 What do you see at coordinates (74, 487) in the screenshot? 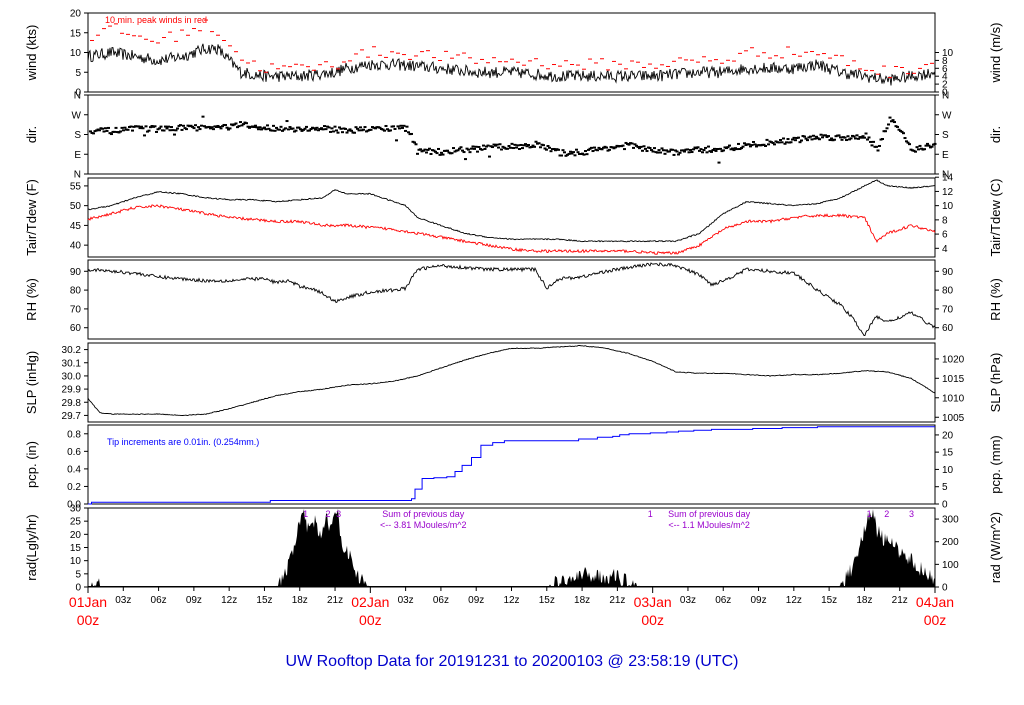
I see `pcp-left-tick-label: 0.2` at bounding box center [74, 487].